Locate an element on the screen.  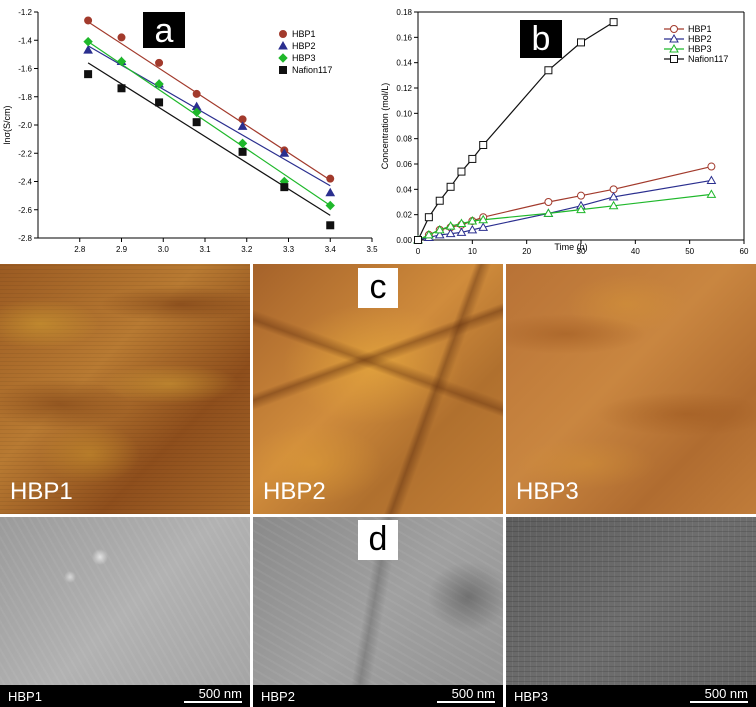
panel-label-c: c is located at coordinates (378, 288).